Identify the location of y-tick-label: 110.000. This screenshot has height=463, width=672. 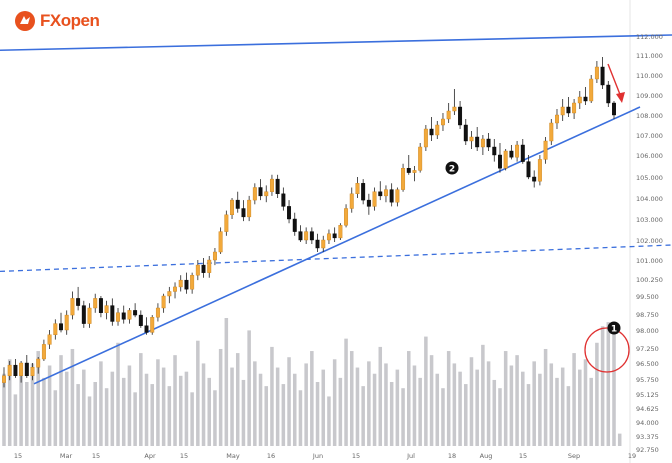
(649, 76).